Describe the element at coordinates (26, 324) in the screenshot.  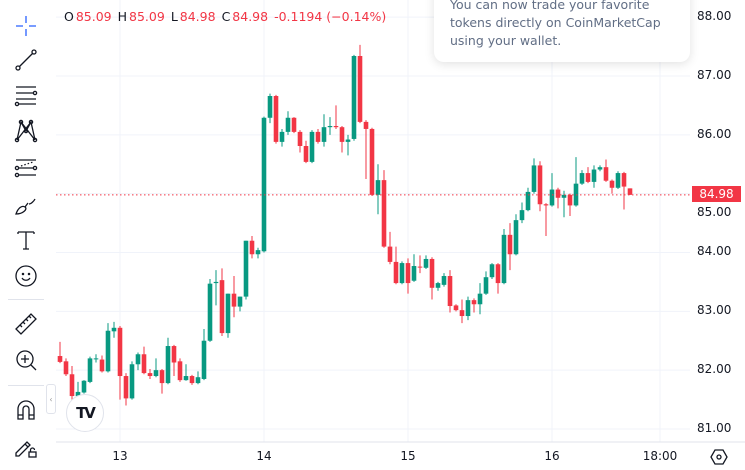
I see `ruler-tool` at that location.